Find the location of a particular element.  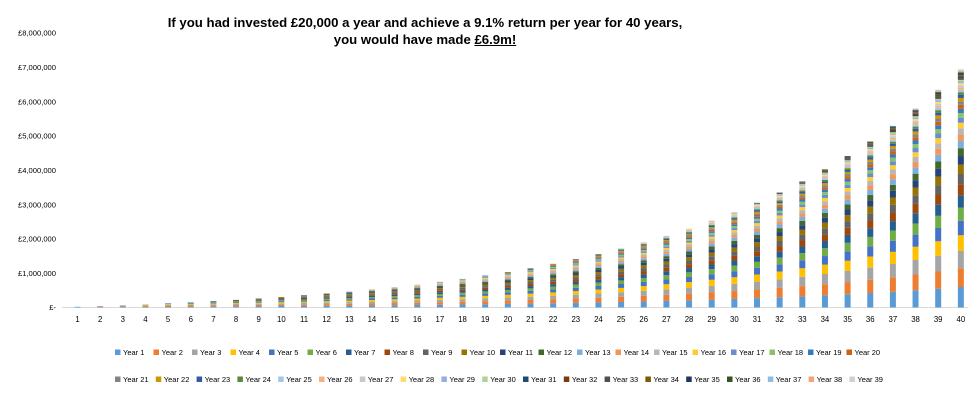

x-tick-label: 35 is located at coordinates (847, 319).